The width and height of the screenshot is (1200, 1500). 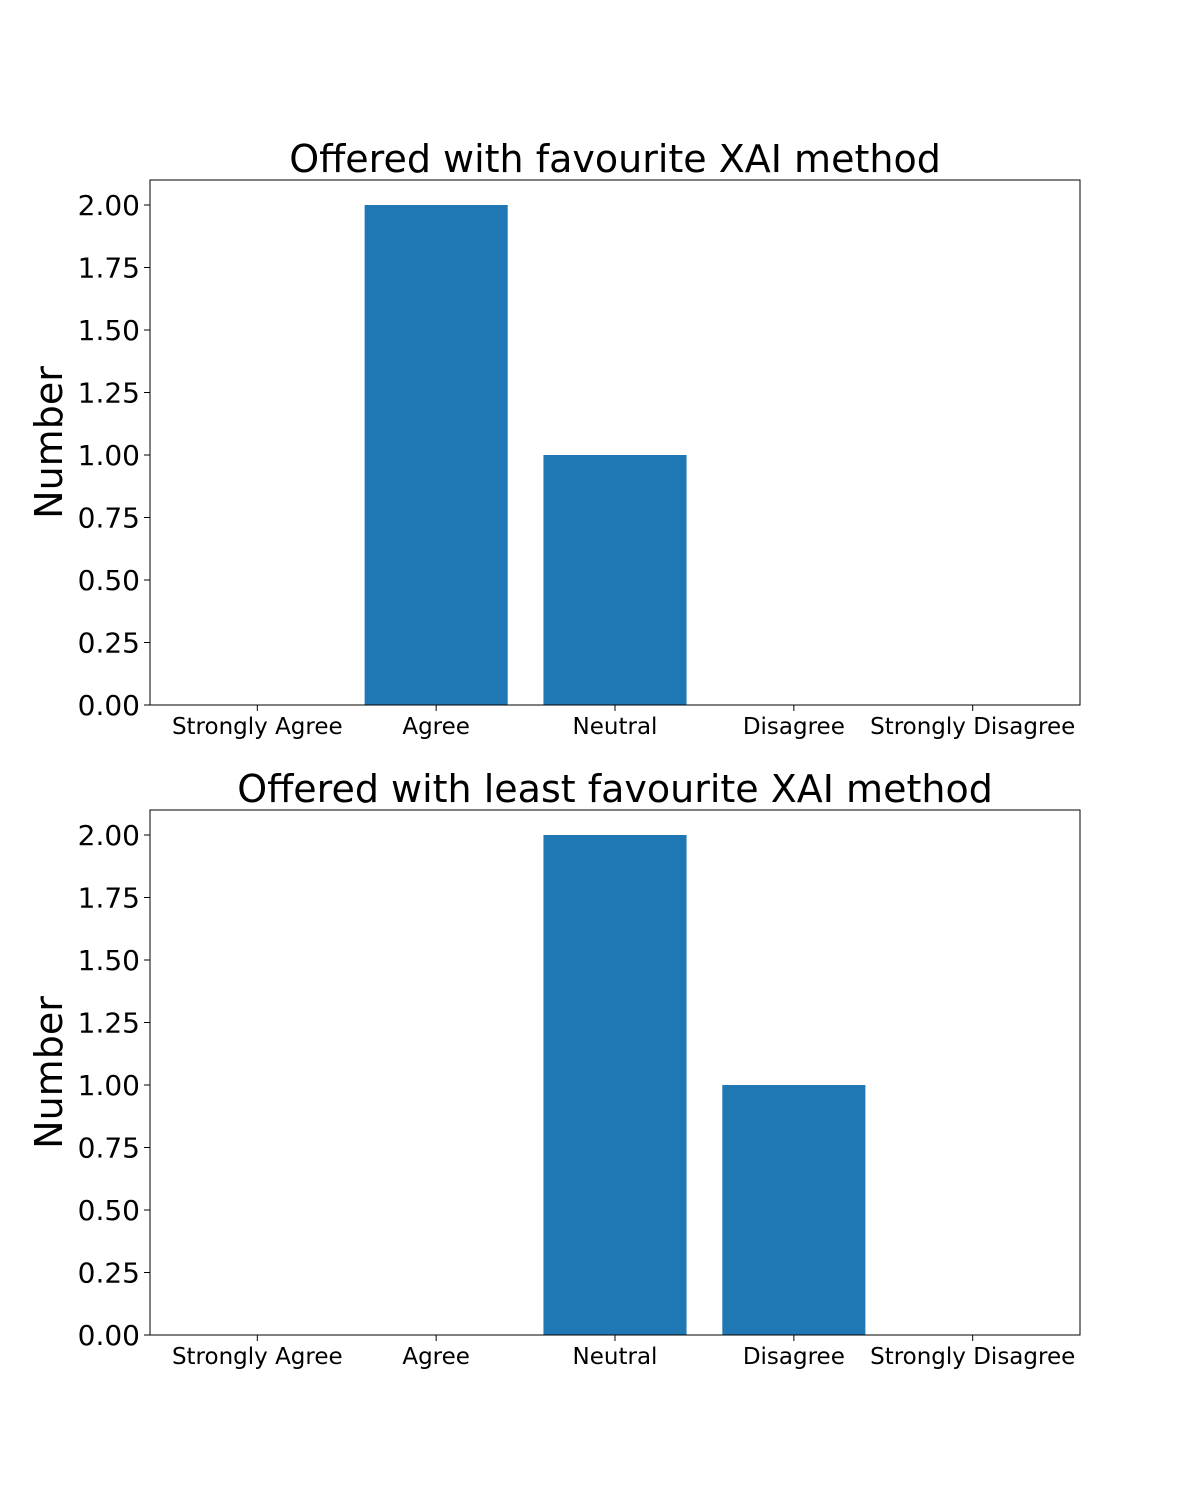 What do you see at coordinates (615, 789) in the screenshot?
I see `chart-title: Offered with least favourite XAI method` at bounding box center [615, 789].